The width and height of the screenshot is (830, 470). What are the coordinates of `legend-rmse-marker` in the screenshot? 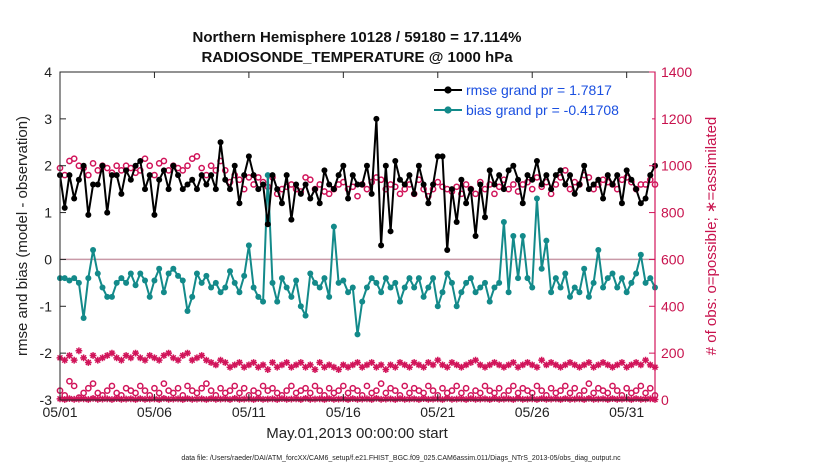 It's located at (448, 90).